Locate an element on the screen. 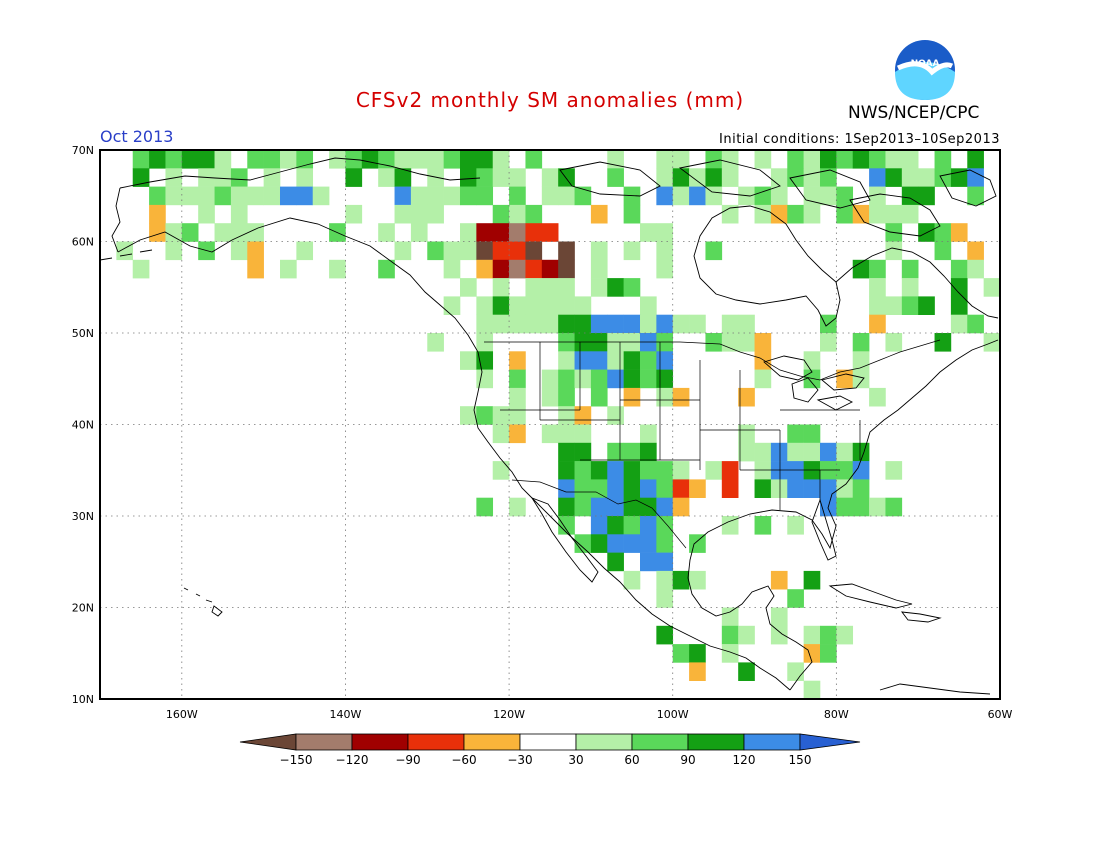 The height and width of the screenshot is (850, 1100). colorbar-label: −60 is located at coordinates (463, 760).